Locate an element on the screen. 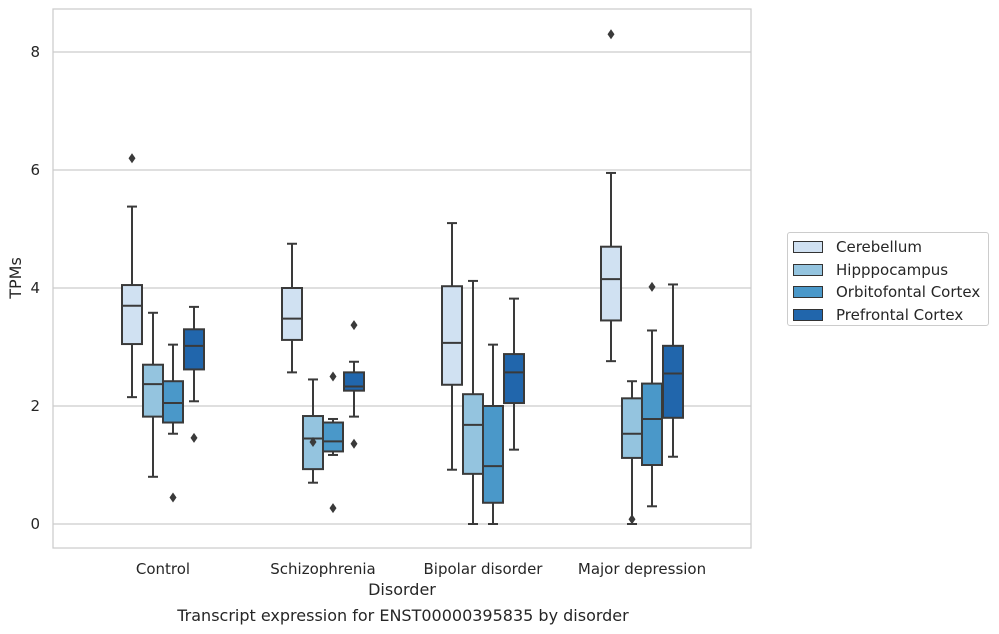 The height and width of the screenshot is (634, 999). legend-item: Prefrontal Cortex is located at coordinates (890, 315).